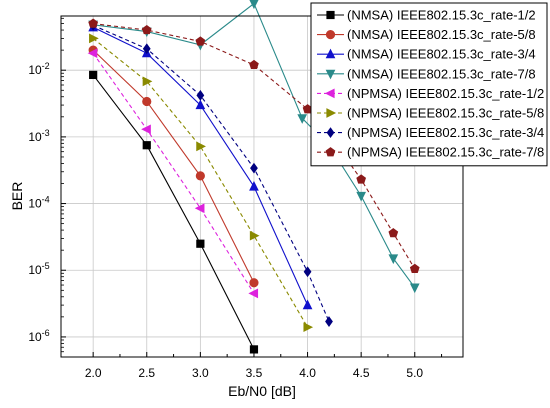 The image size is (550, 408). Describe the element at coordinates (17, 196) in the screenshot. I see `y-axis-title: BER` at that location.